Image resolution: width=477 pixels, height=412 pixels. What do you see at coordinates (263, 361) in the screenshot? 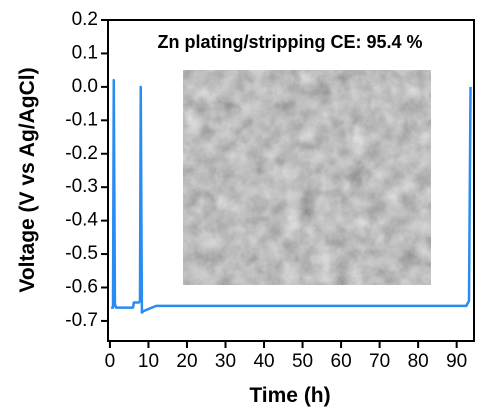
I see `x-tick-label: 40` at bounding box center [263, 361].